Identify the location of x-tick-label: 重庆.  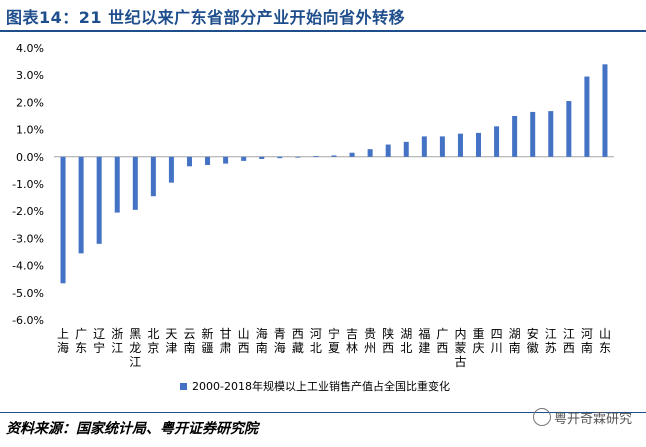
(479, 341).